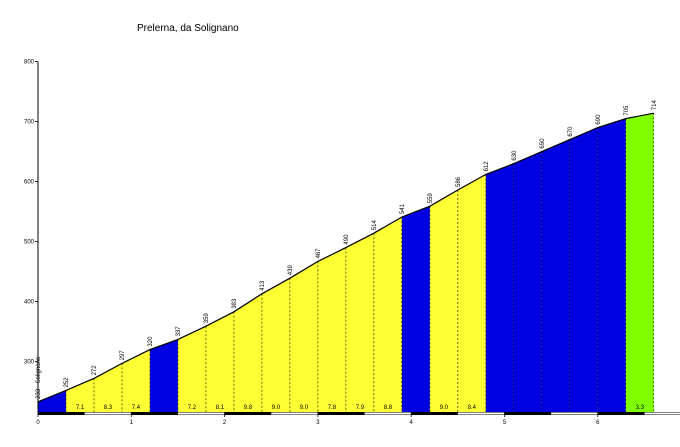 This screenshot has width=680, height=447. I want to click on y-tick-label: 500, so click(29, 243).